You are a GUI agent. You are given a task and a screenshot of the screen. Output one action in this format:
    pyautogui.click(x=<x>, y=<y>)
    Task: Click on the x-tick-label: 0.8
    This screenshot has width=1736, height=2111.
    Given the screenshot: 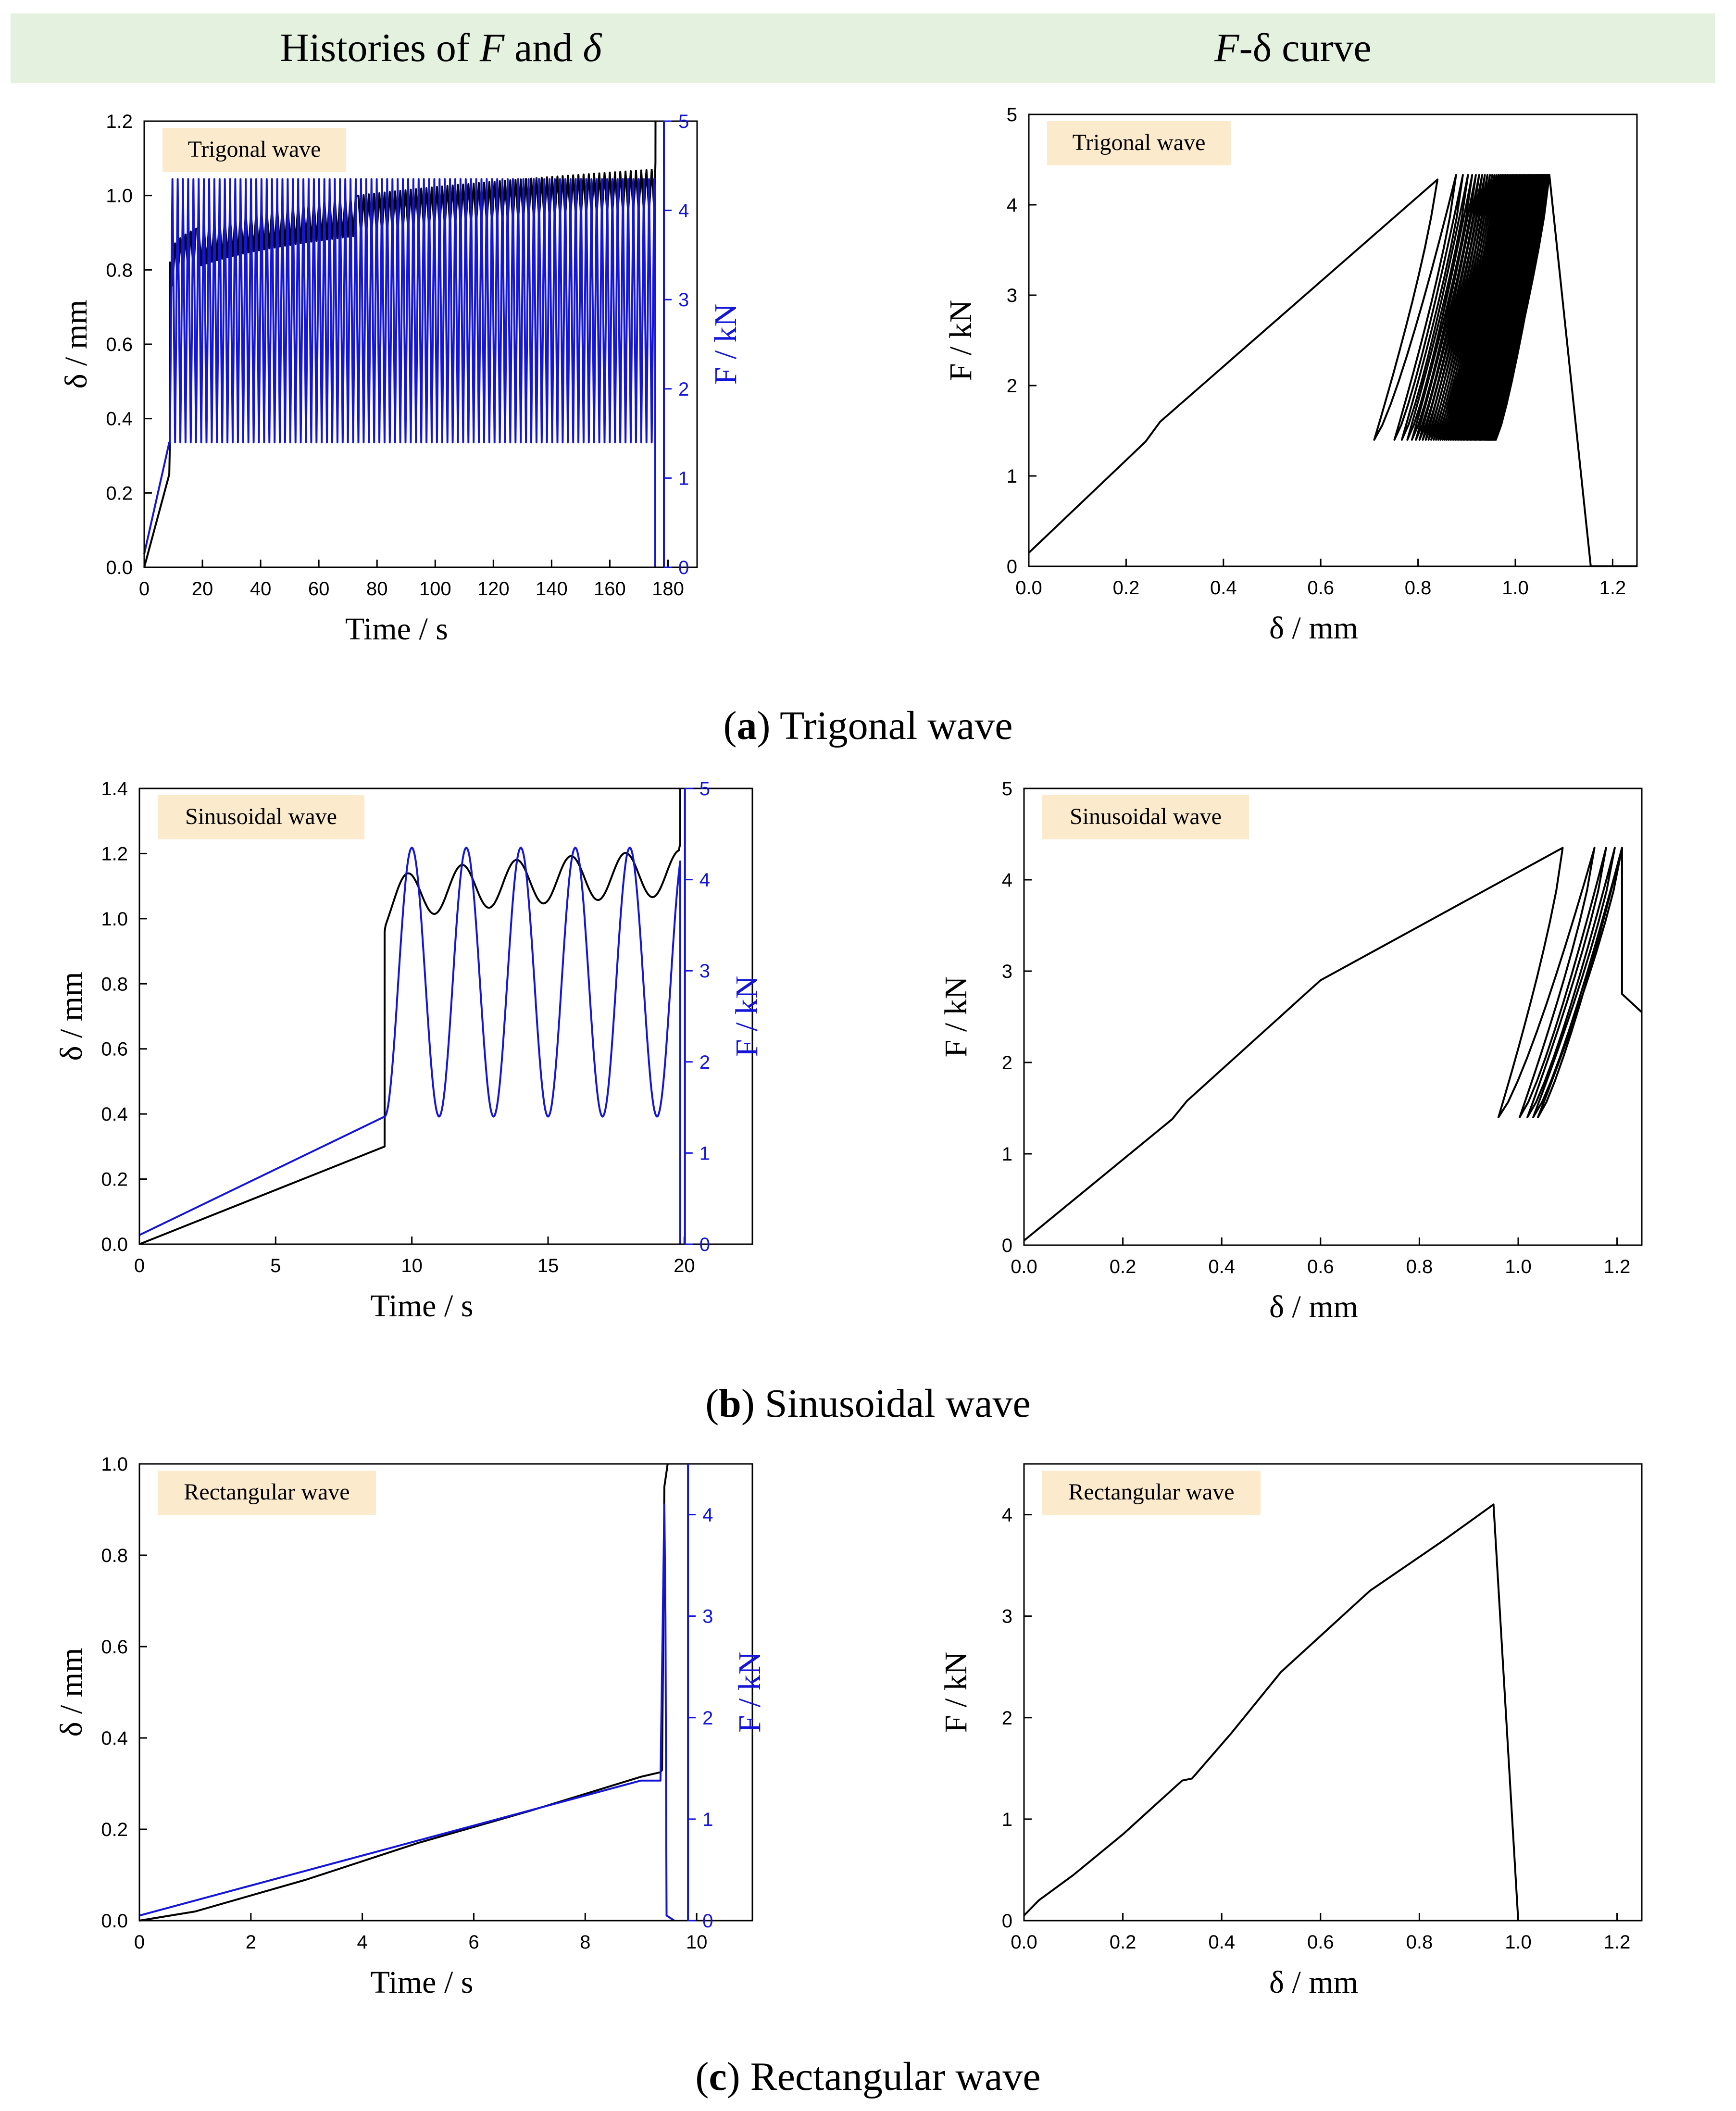 What is the action you would take?
    pyautogui.click(x=1418, y=588)
    